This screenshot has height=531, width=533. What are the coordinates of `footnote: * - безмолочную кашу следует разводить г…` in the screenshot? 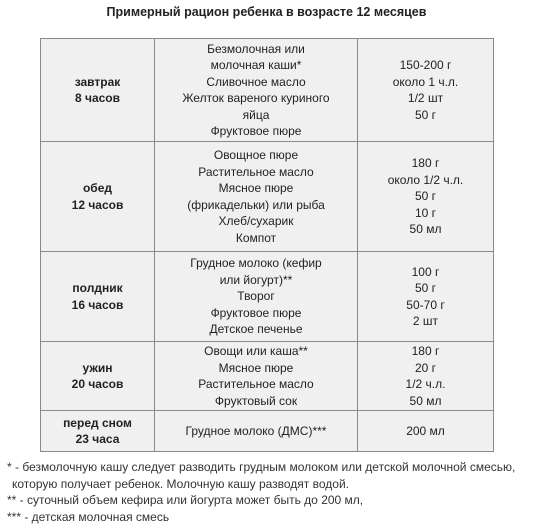 It's located at (261, 467).